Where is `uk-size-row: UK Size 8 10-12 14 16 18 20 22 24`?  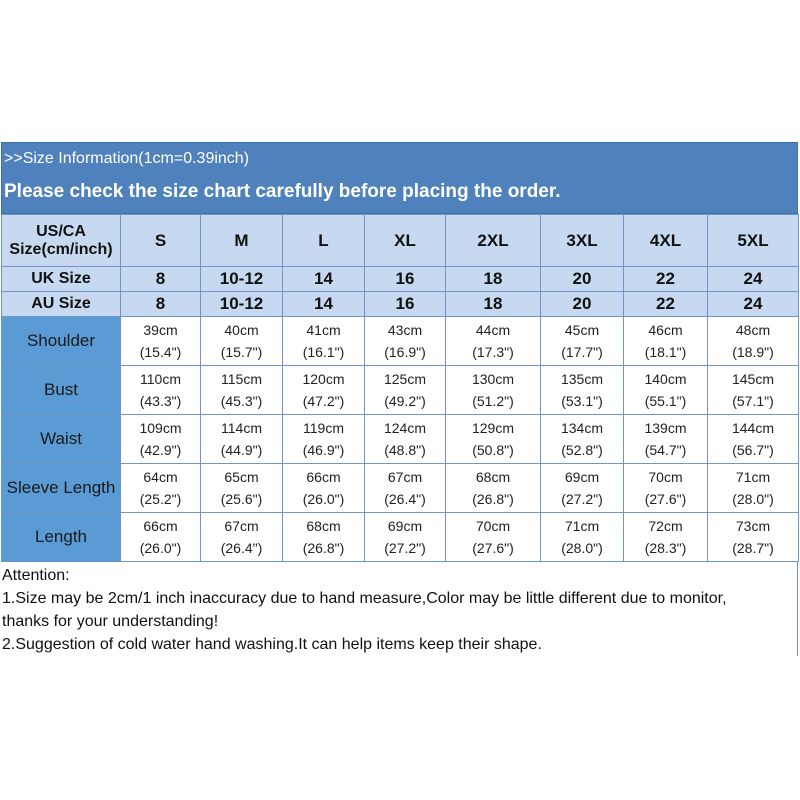
uk-size-row: UK Size 8 10-12 14 16 18 20 22 24 is located at coordinates (400, 279).